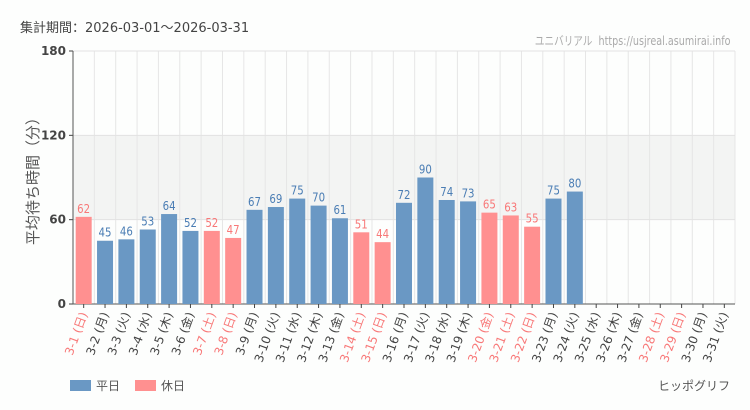 This screenshot has height=410, width=750. I want to click on y-tick-label: 120, so click(53, 135).